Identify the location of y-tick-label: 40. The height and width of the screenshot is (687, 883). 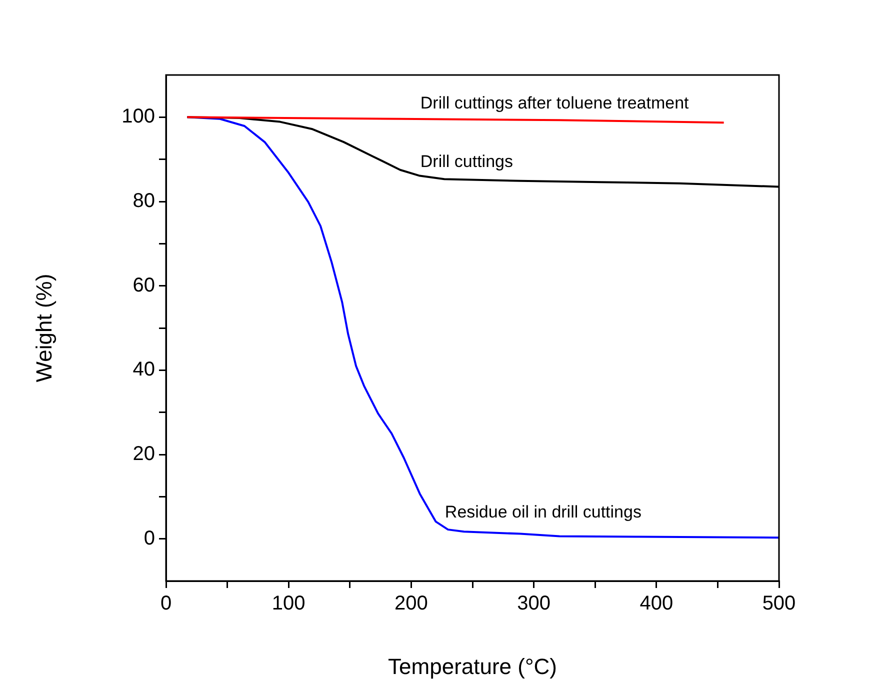
(143, 369).